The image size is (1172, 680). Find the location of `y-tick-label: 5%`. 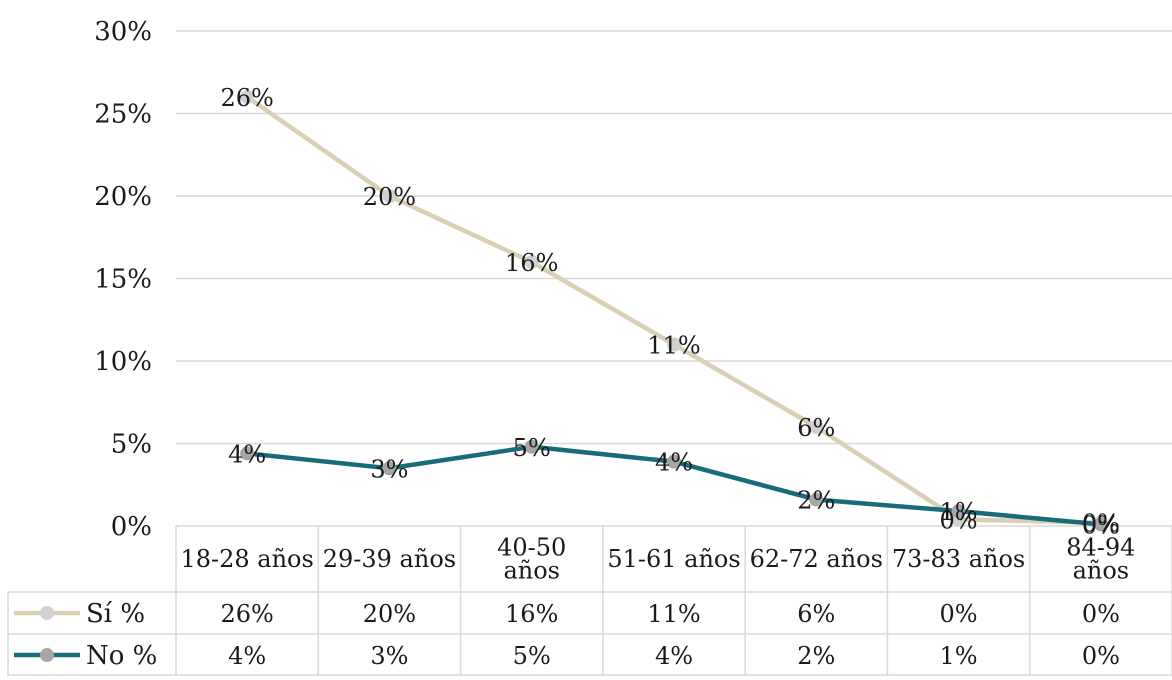

y-tick-label: 5% is located at coordinates (131, 445).